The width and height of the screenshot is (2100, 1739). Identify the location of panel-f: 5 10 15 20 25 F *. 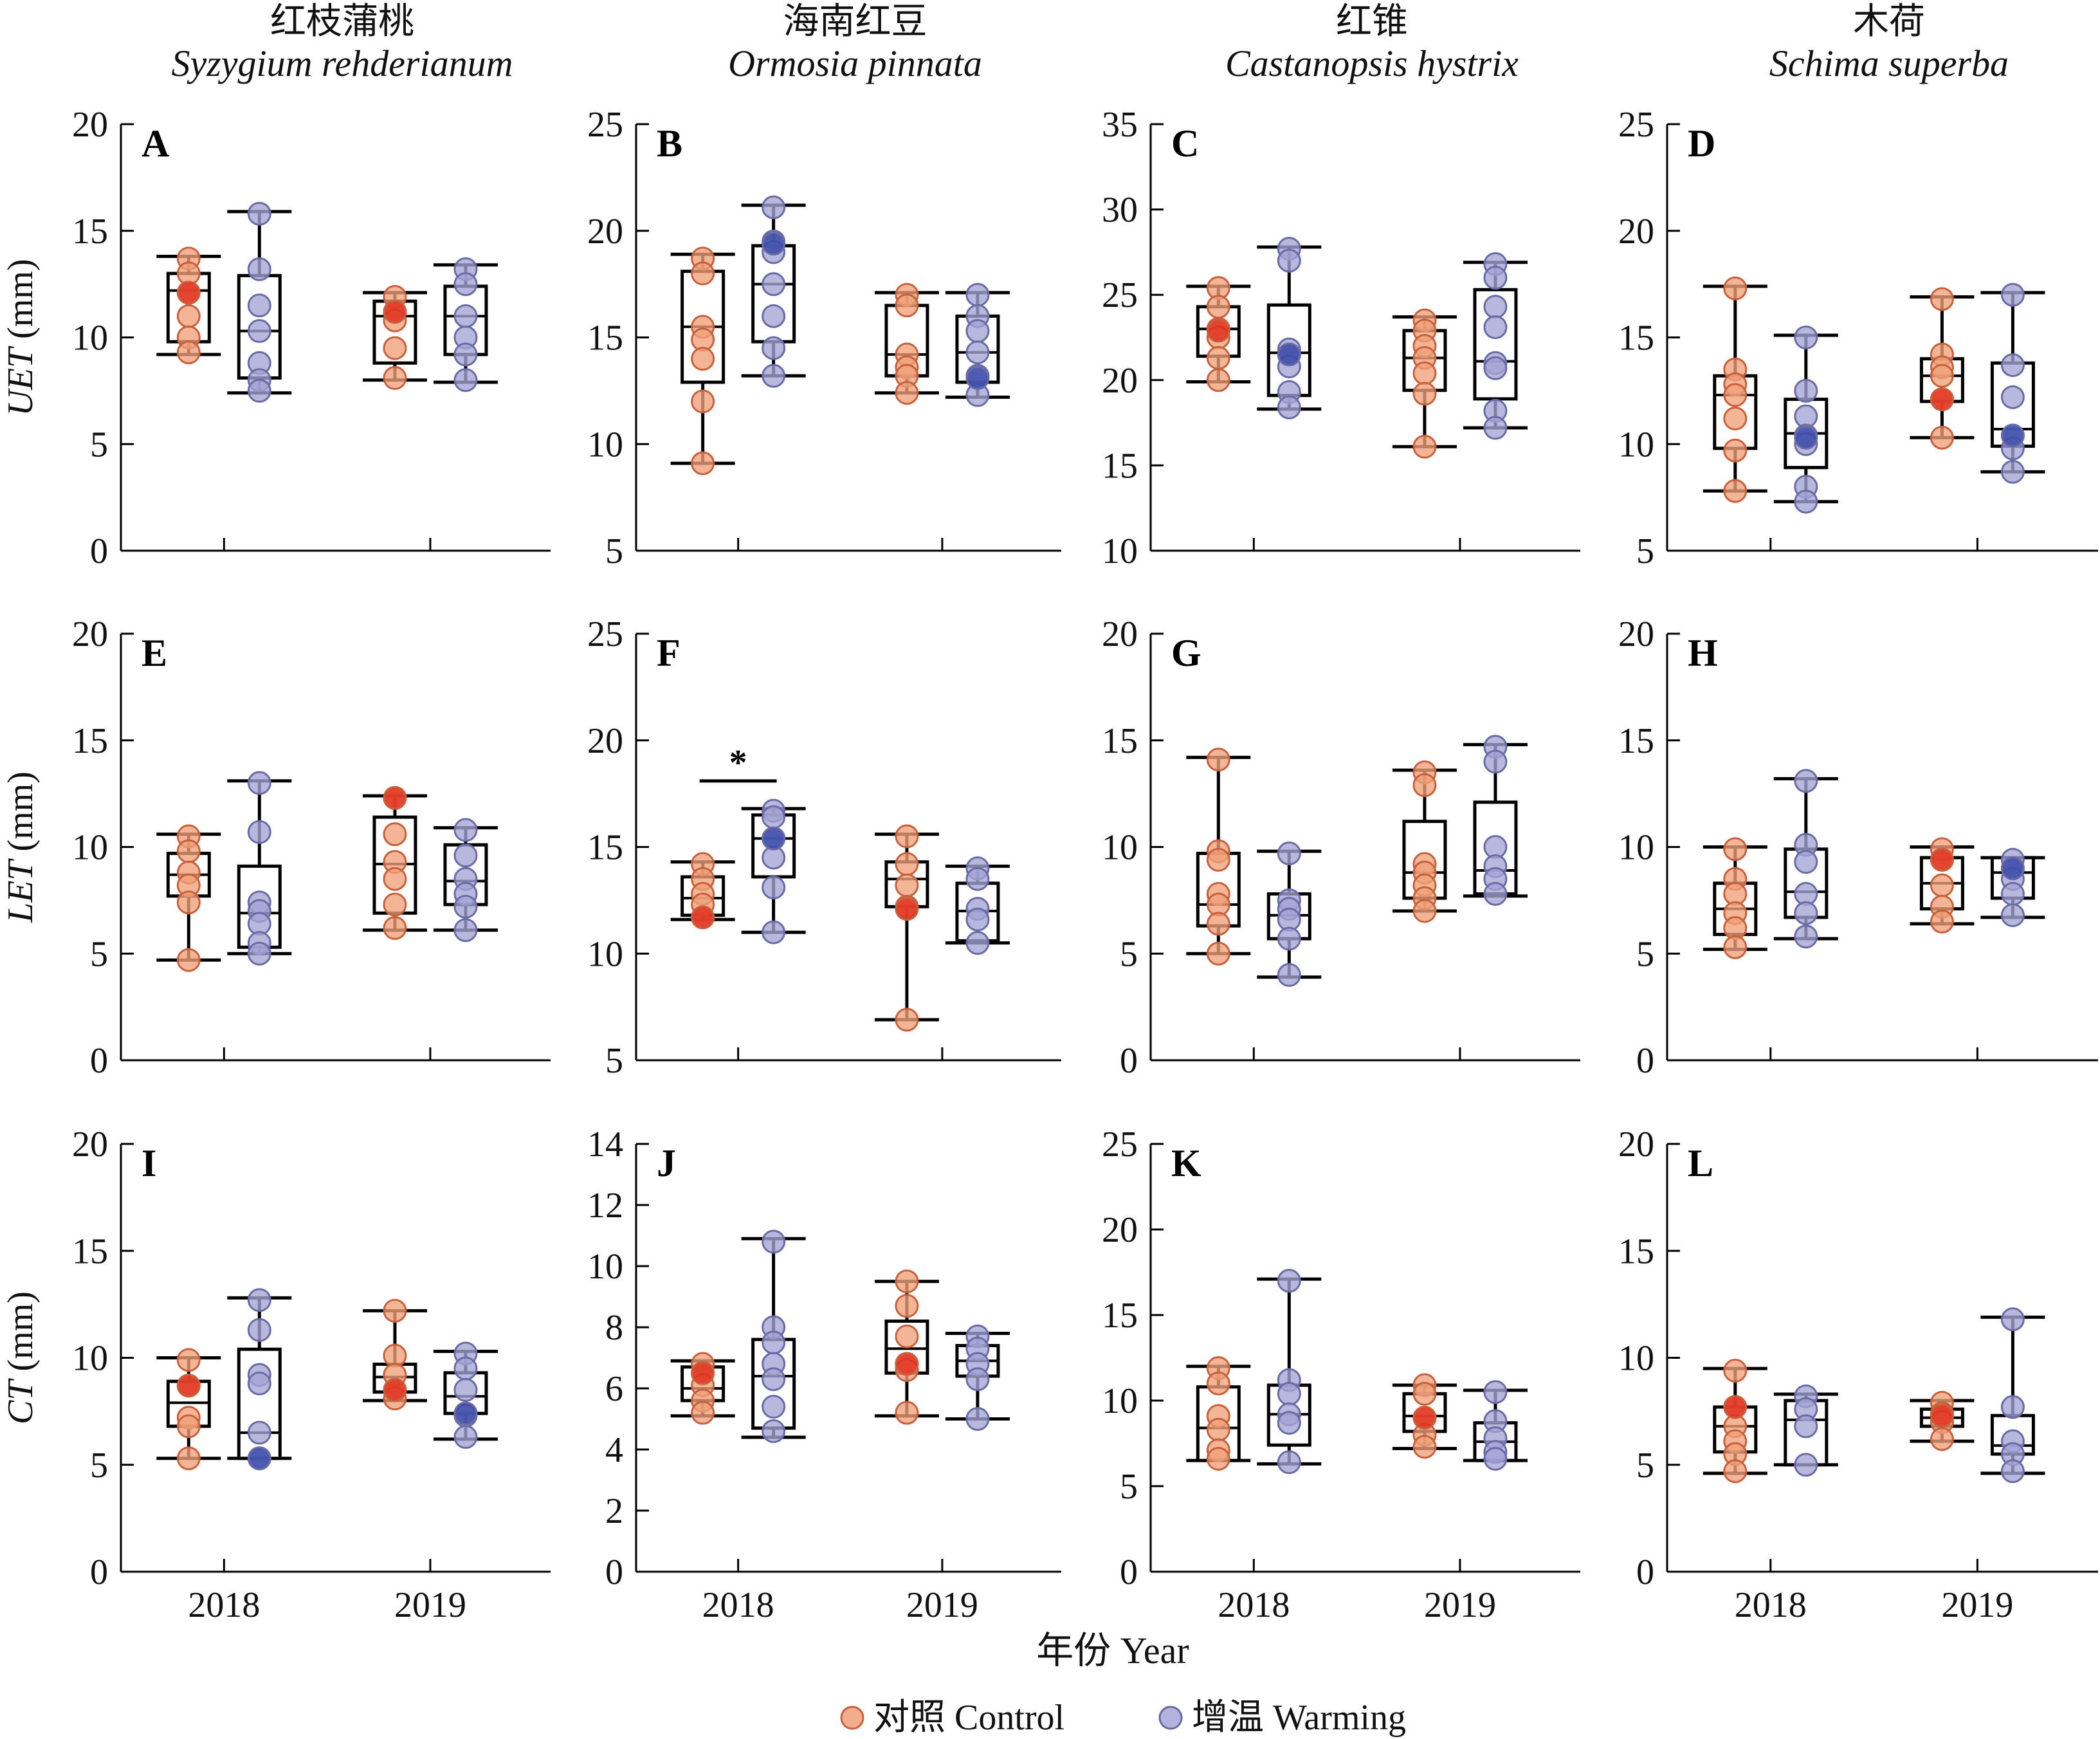
(824, 847).